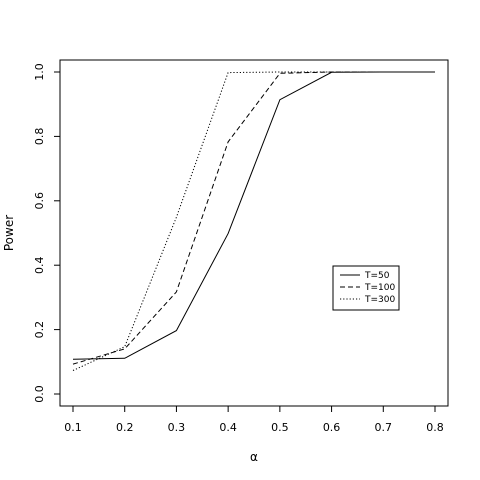 This screenshot has height=480, width=480. What do you see at coordinates (73, 427) in the screenshot?
I see `x-tick-label: 0.1` at bounding box center [73, 427].